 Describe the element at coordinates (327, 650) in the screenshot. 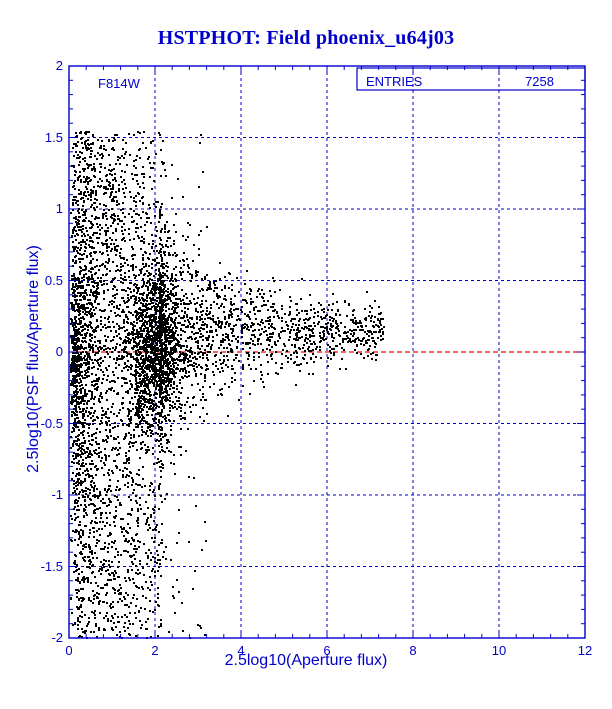

I see `x-tick-label: 6` at that location.